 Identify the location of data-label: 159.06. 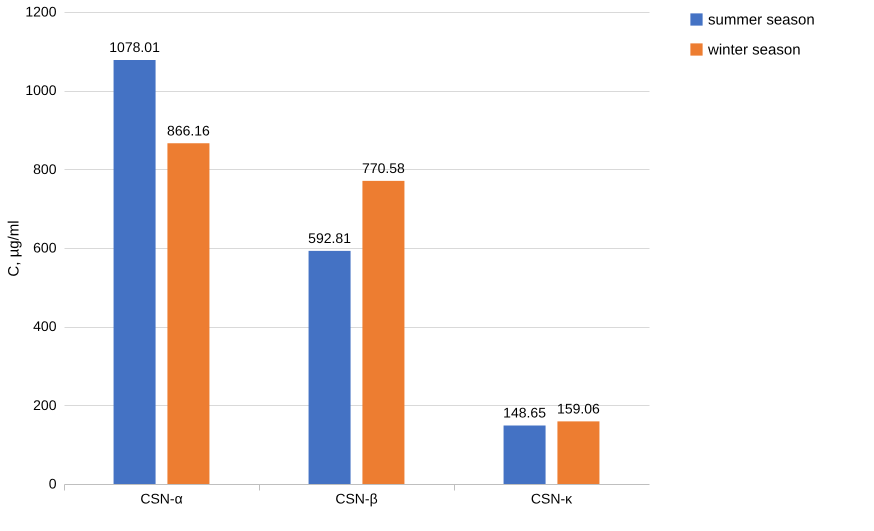
(578, 408).